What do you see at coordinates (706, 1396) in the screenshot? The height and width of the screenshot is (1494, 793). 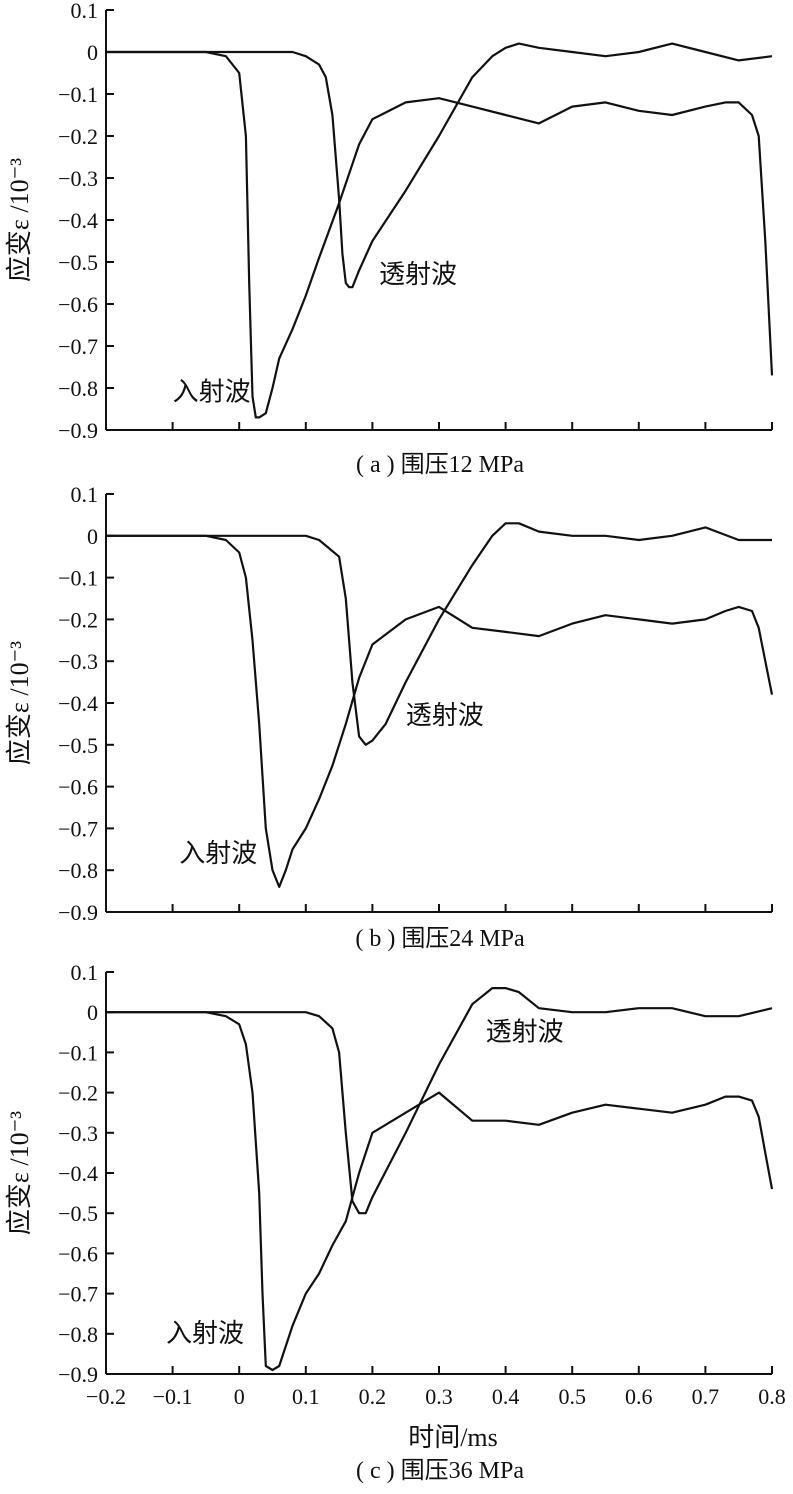 I see `x-tick-label: 0.7` at bounding box center [706, 1396].